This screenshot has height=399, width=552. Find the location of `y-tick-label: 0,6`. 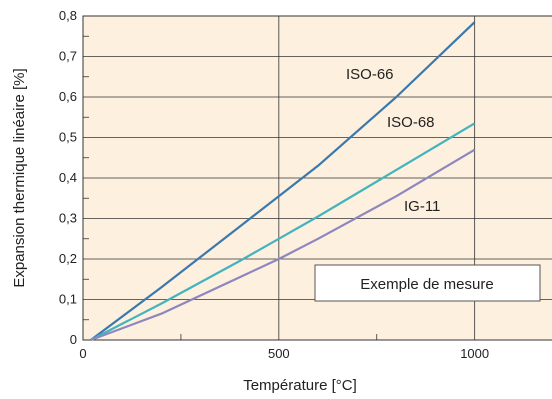

y-tick-label: 0,6 is located at coordinates (68, 96).